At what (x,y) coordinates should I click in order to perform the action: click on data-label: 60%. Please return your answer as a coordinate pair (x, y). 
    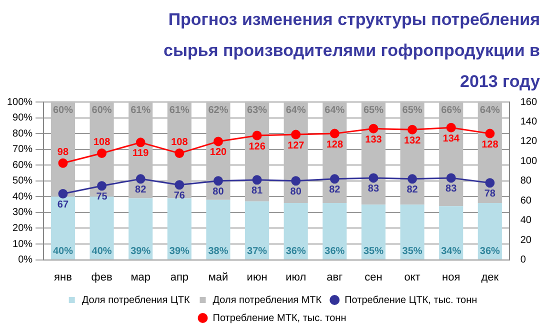
    Looking at the image, I should click on (102, 110).